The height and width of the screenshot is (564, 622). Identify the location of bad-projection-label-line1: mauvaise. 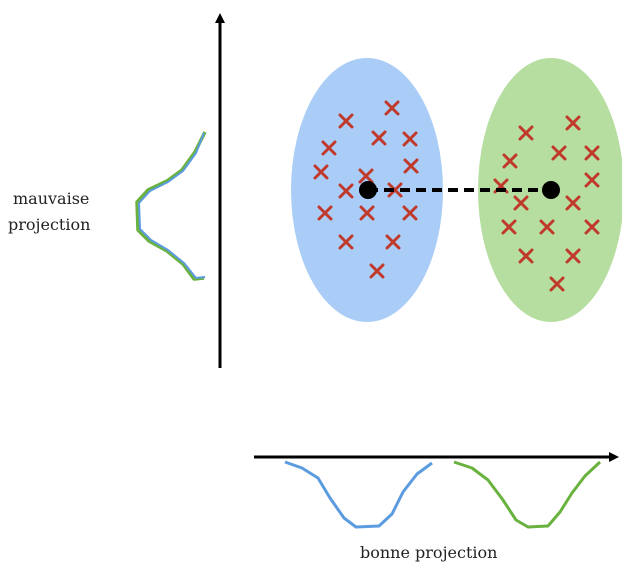
(51, 198).